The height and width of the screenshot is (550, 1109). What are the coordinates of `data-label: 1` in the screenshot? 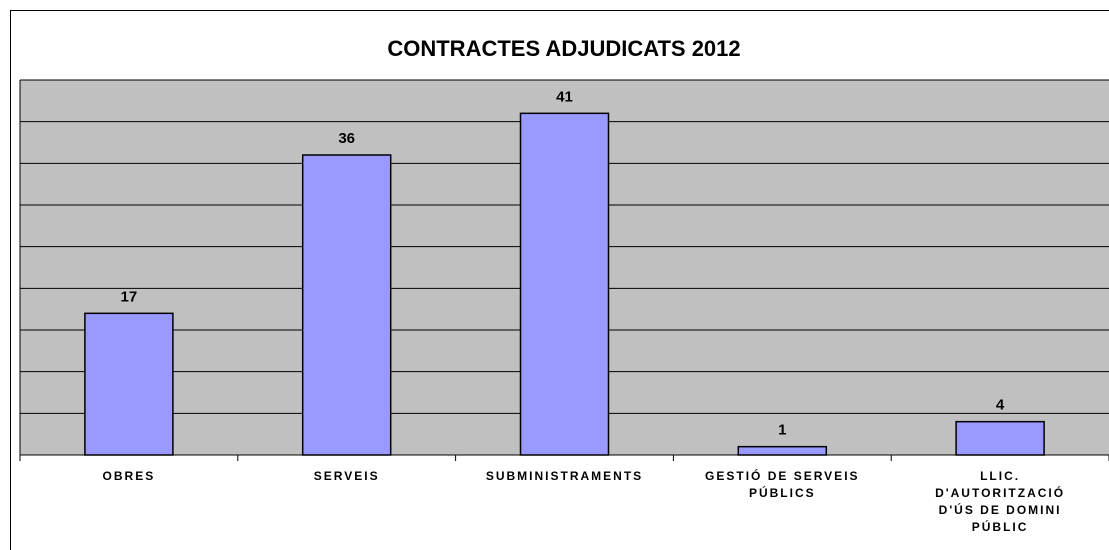 It's located at (782, 430).